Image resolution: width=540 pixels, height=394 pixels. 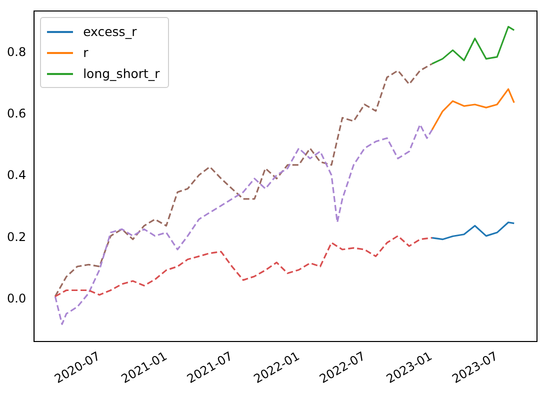 What do you see at coordinates (110, 31) in the screenshot?
I see `legend-label: excess_r` at bounding box center [110, 31].